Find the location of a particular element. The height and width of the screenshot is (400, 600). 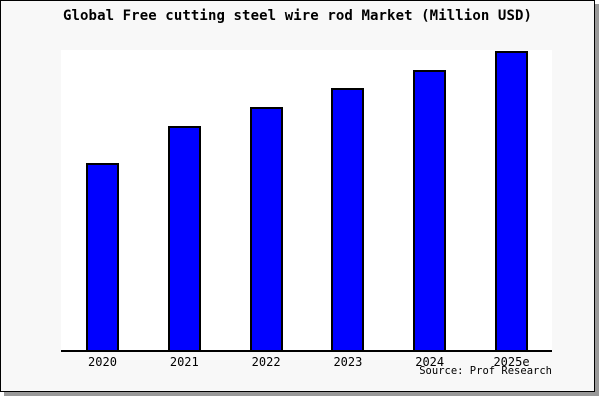

x-tick-label-2025e: 2025e is located at coordinates (511, 362).